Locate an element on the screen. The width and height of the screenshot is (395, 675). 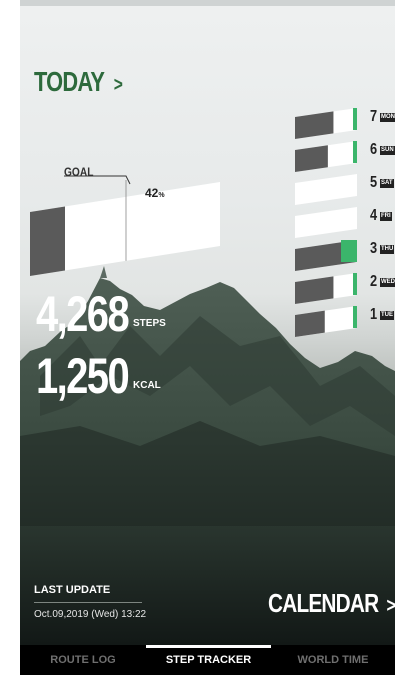
week-day-number: 4 is located at coordinates (374, 215).